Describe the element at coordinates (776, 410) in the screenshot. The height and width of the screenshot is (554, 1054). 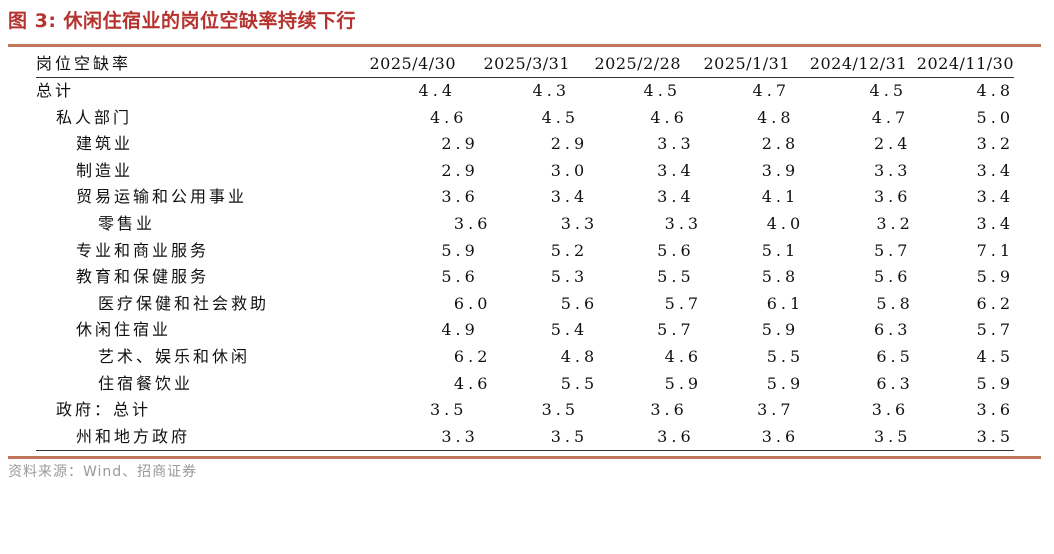
I see `table-cell: 3.7` at that location.